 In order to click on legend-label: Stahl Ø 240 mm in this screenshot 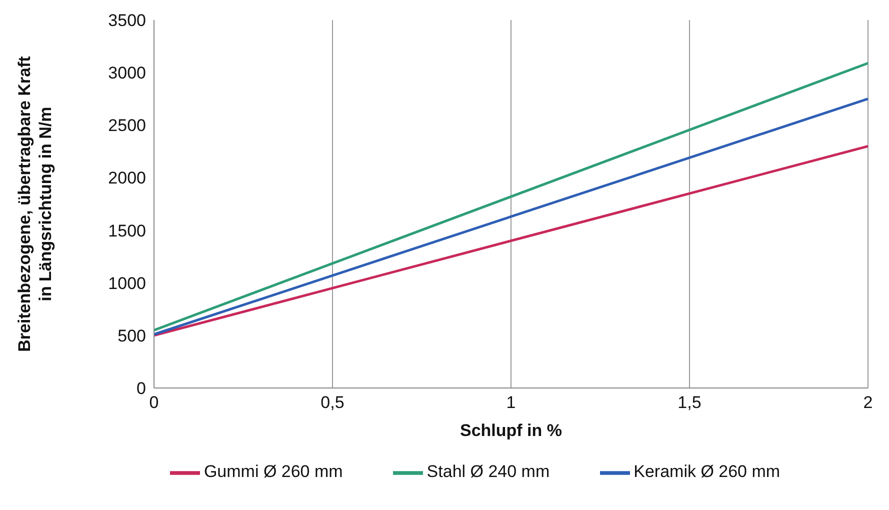, I will do `click(488, 472)`.